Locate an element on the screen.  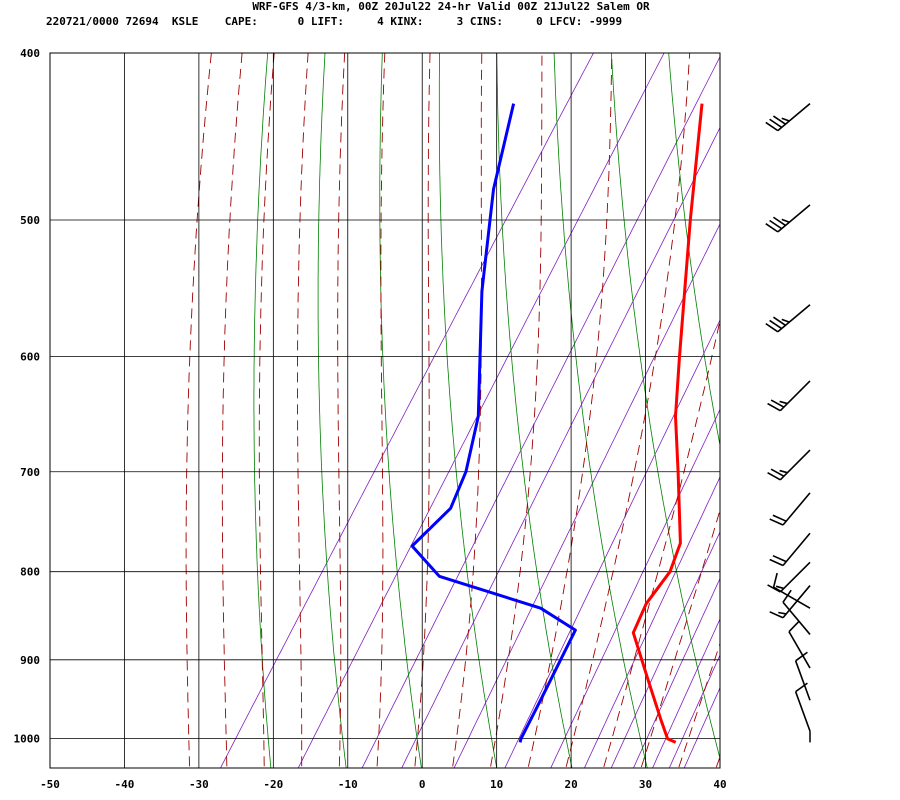
temperature-profile-line is located at coordinates (667, 423).